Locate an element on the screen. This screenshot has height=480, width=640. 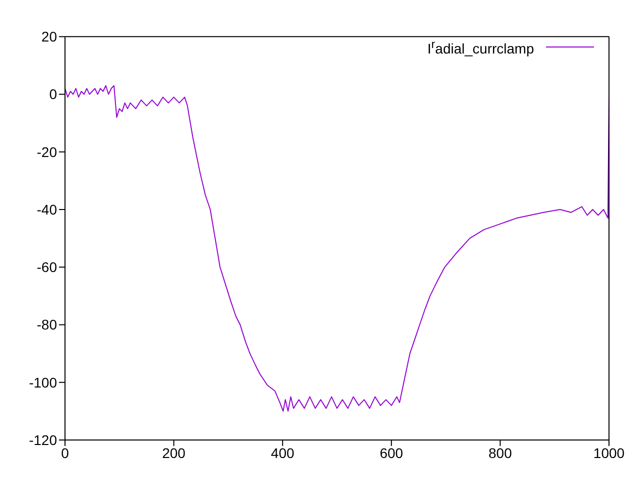
y-tick-label: -80 is located at coordinates (47, 324).